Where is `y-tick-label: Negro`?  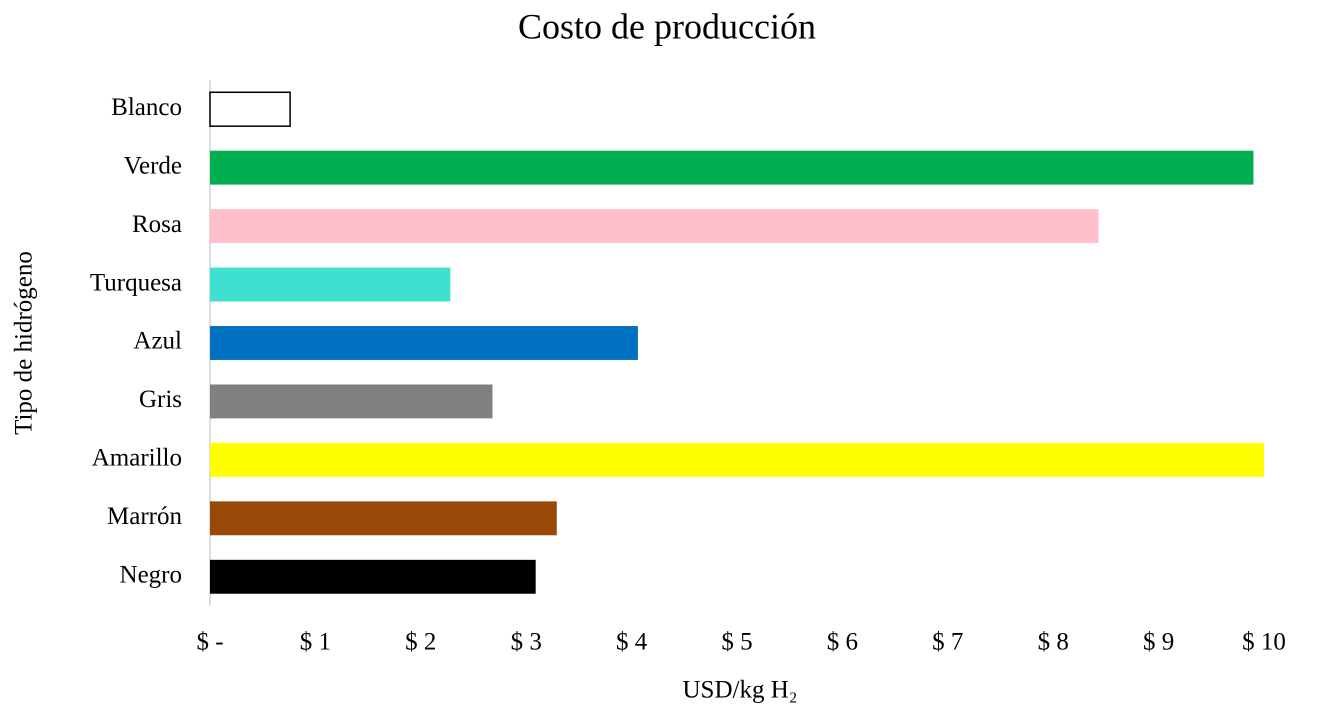
y-tick-label: Negro is located at coordinates (151, 575).